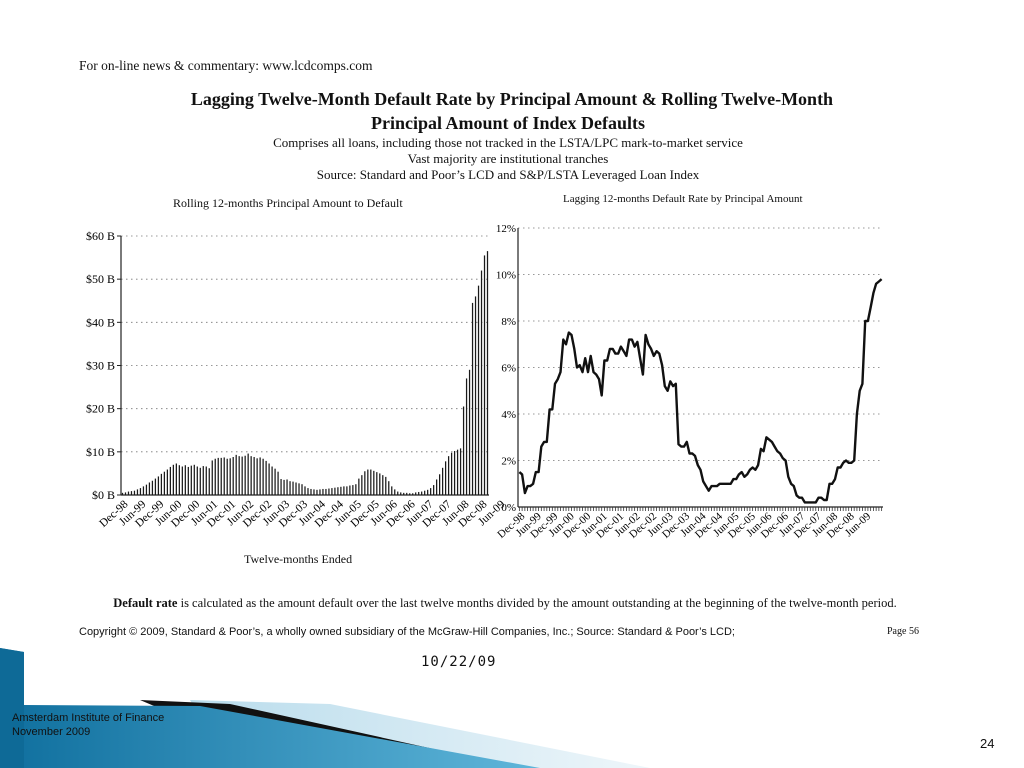 This screenshot has width=1024, height=768. Describe the element at coordinates (270, 708) in the screenshot. I see `decor-blue-wedge` at that location.